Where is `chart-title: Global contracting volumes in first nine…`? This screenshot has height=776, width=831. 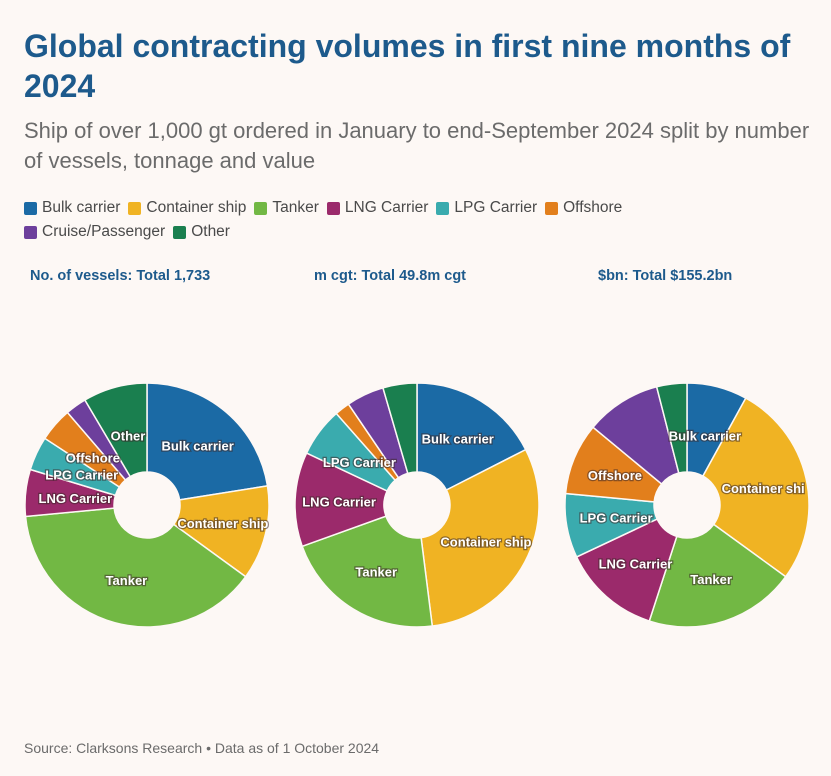
chart-title: Global contracting volumes in first nine… is located at coordinates (407, 66).